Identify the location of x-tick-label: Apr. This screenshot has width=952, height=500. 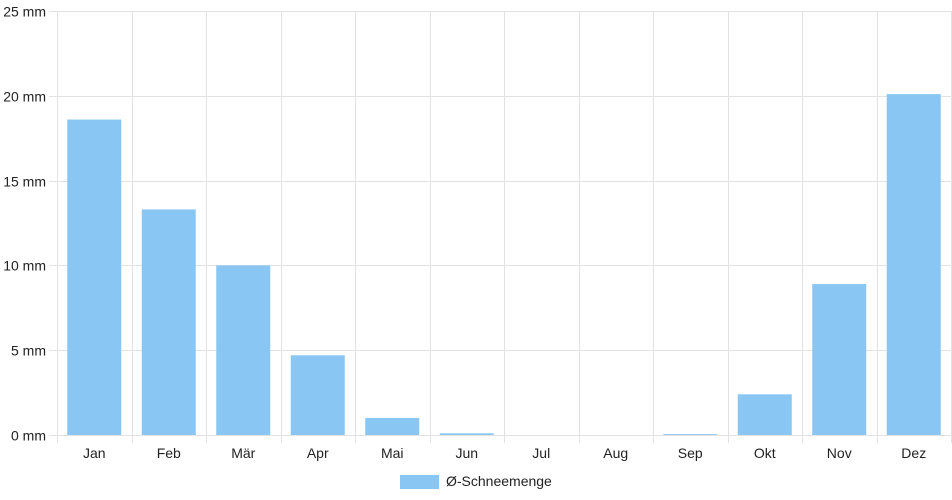
(318, 453).